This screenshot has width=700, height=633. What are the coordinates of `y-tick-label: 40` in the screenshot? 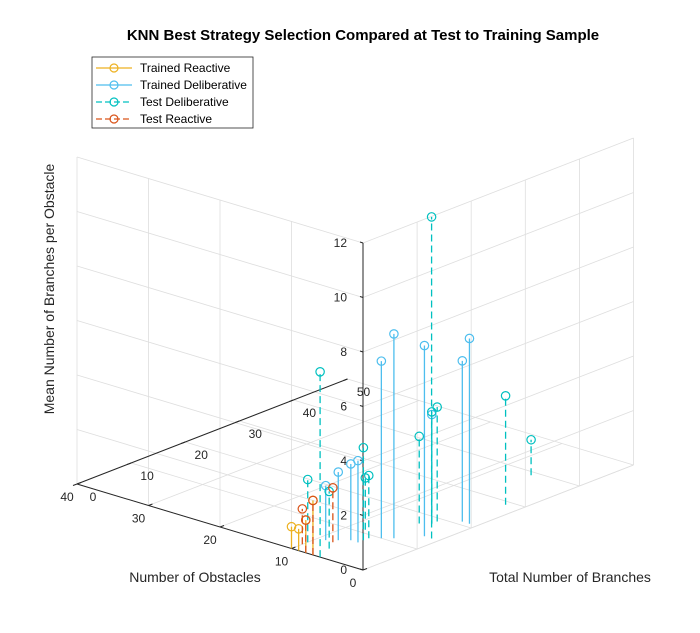 It's located at (310, 413).